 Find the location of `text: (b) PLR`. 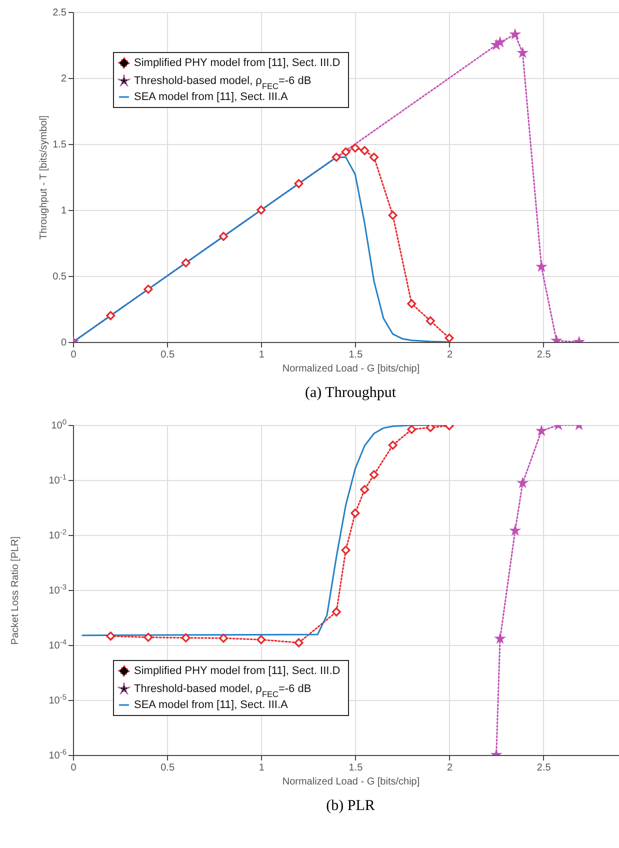

text: (b) PLR is located at coordinates (350, 806).